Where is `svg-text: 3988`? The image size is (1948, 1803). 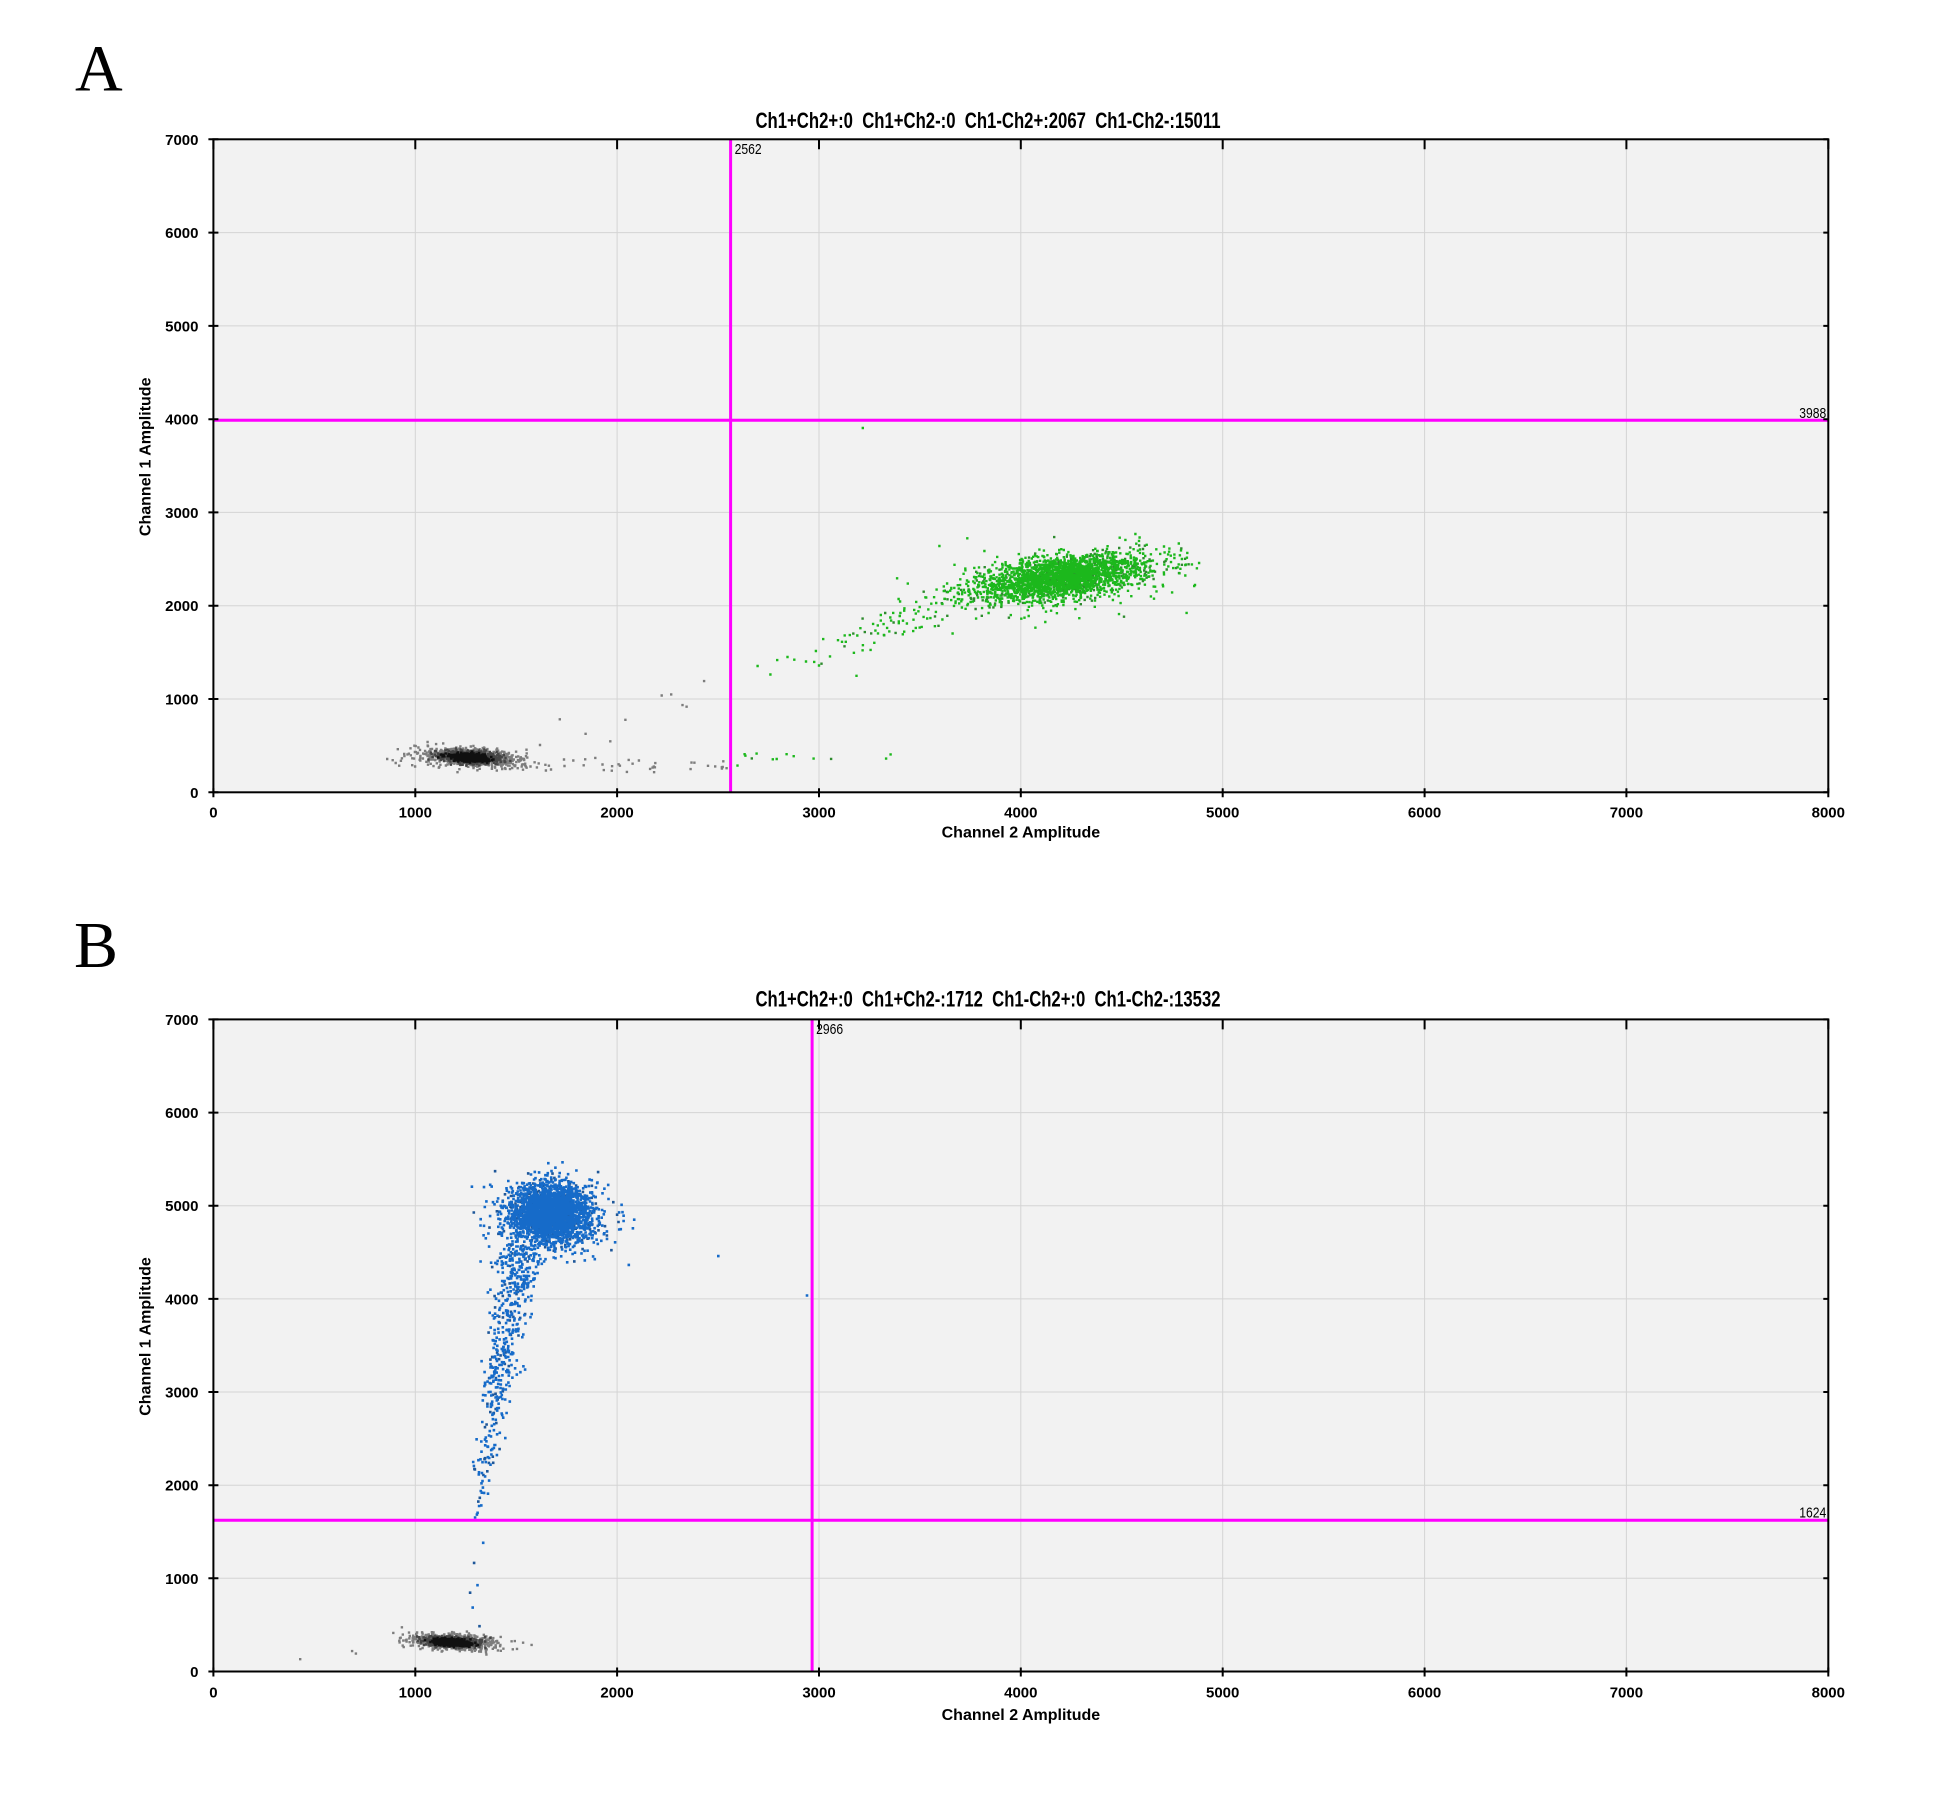 svg-text: 3988 is located at coordinates (1812, 413).